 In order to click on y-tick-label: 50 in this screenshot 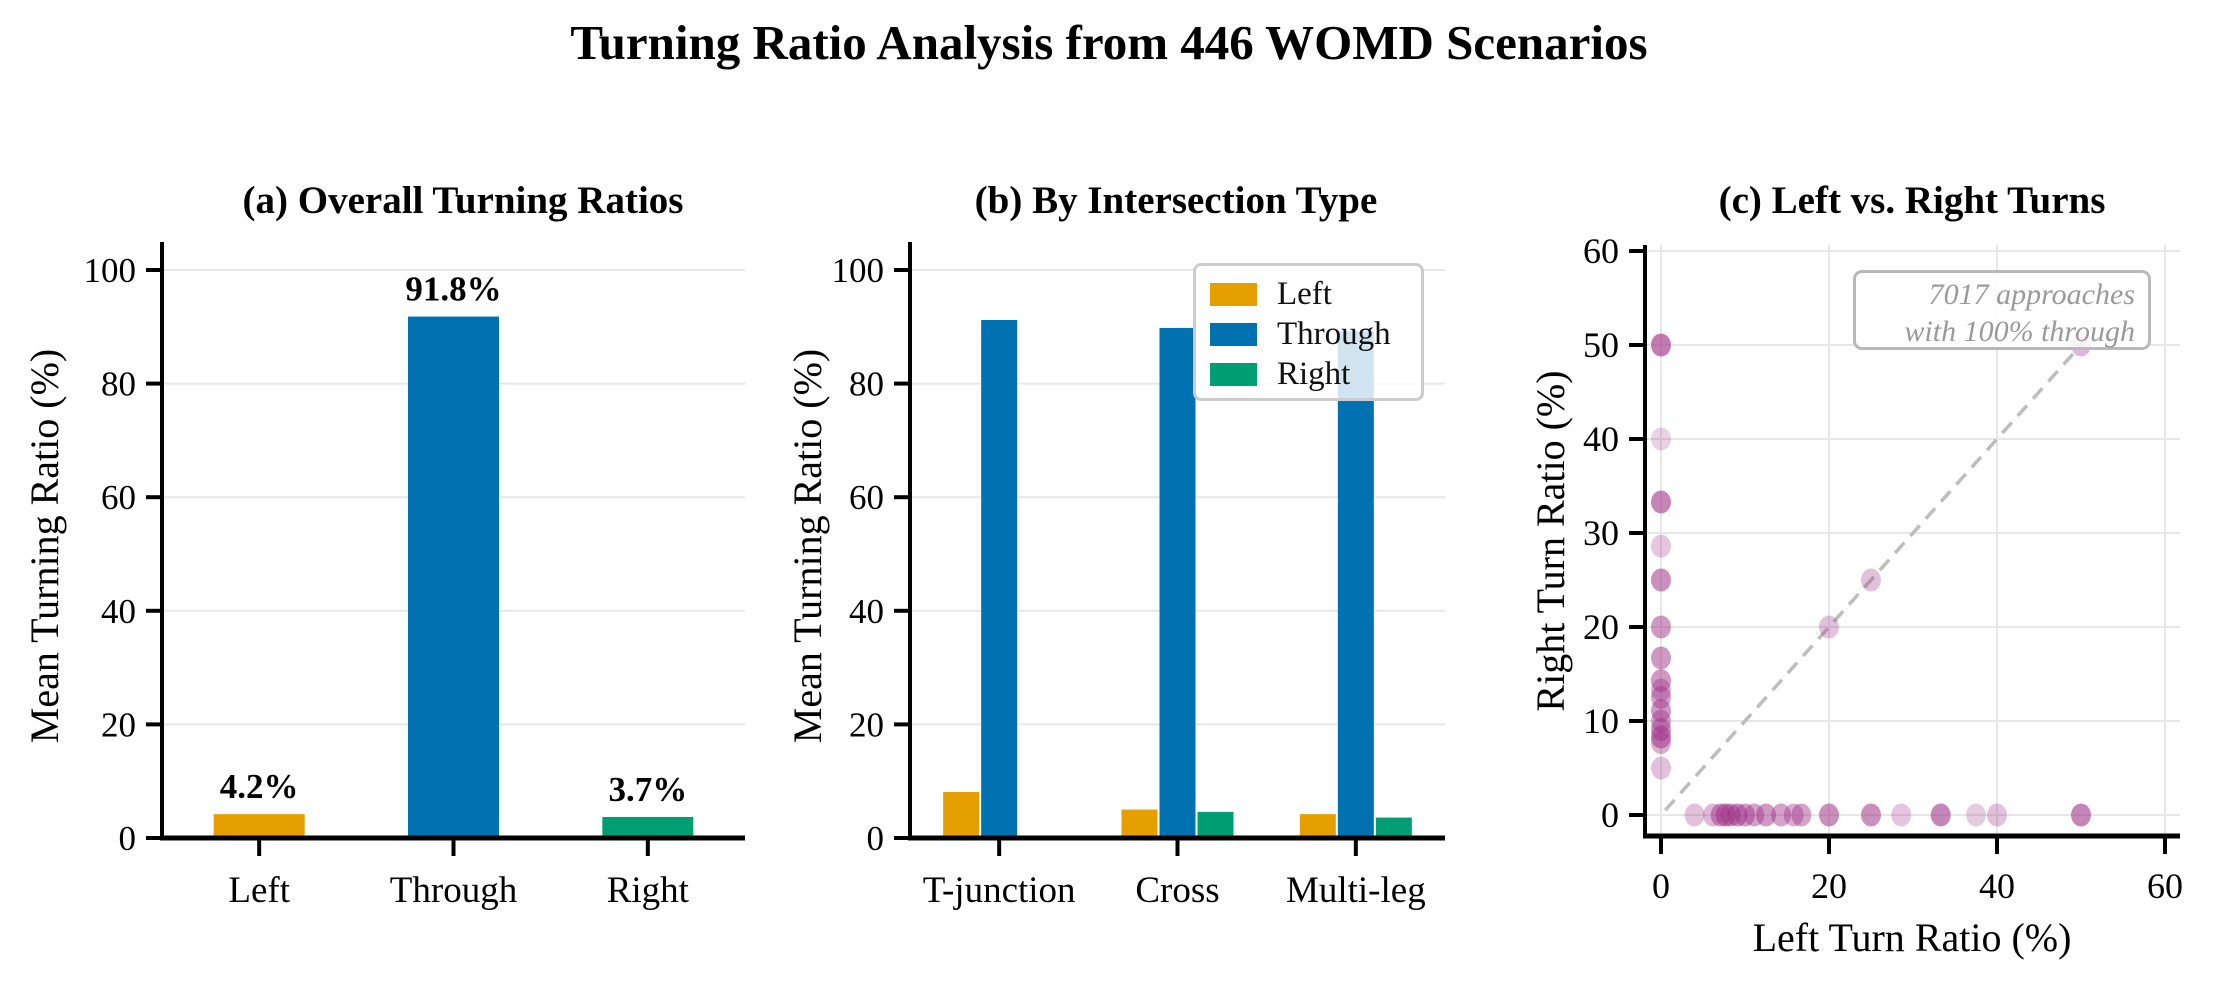, I will do `click(1601, 345)`.